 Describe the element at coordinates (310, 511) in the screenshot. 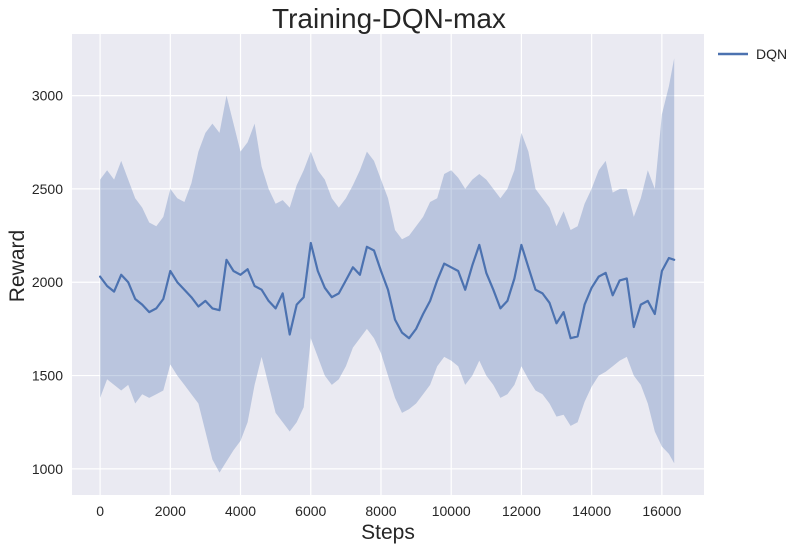

I see `x-tick-label: 6000` at that location.